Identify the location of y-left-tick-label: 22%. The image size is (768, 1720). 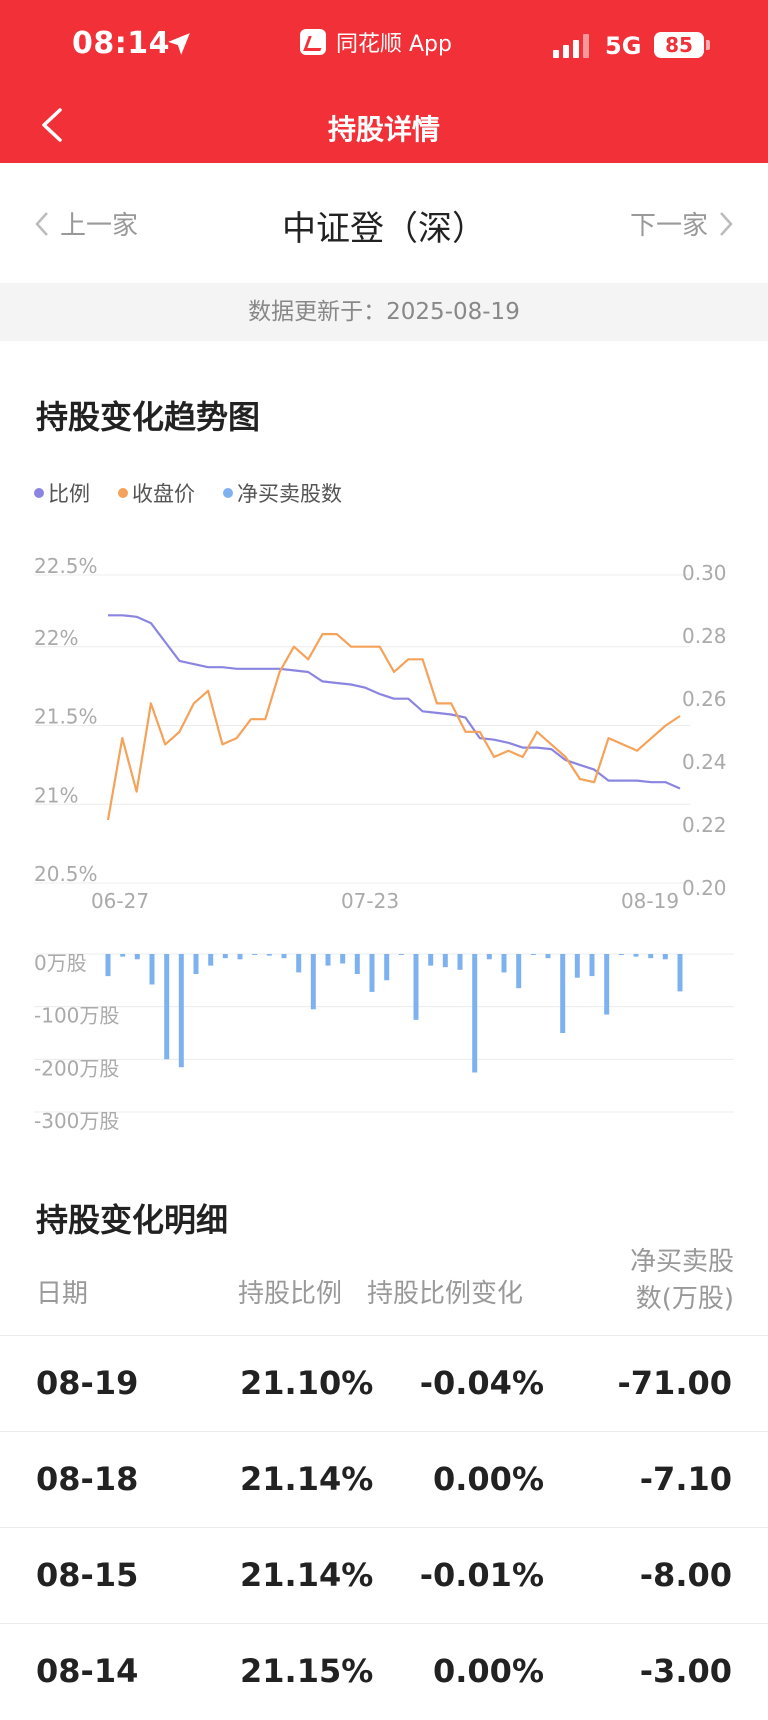
(56, 638).